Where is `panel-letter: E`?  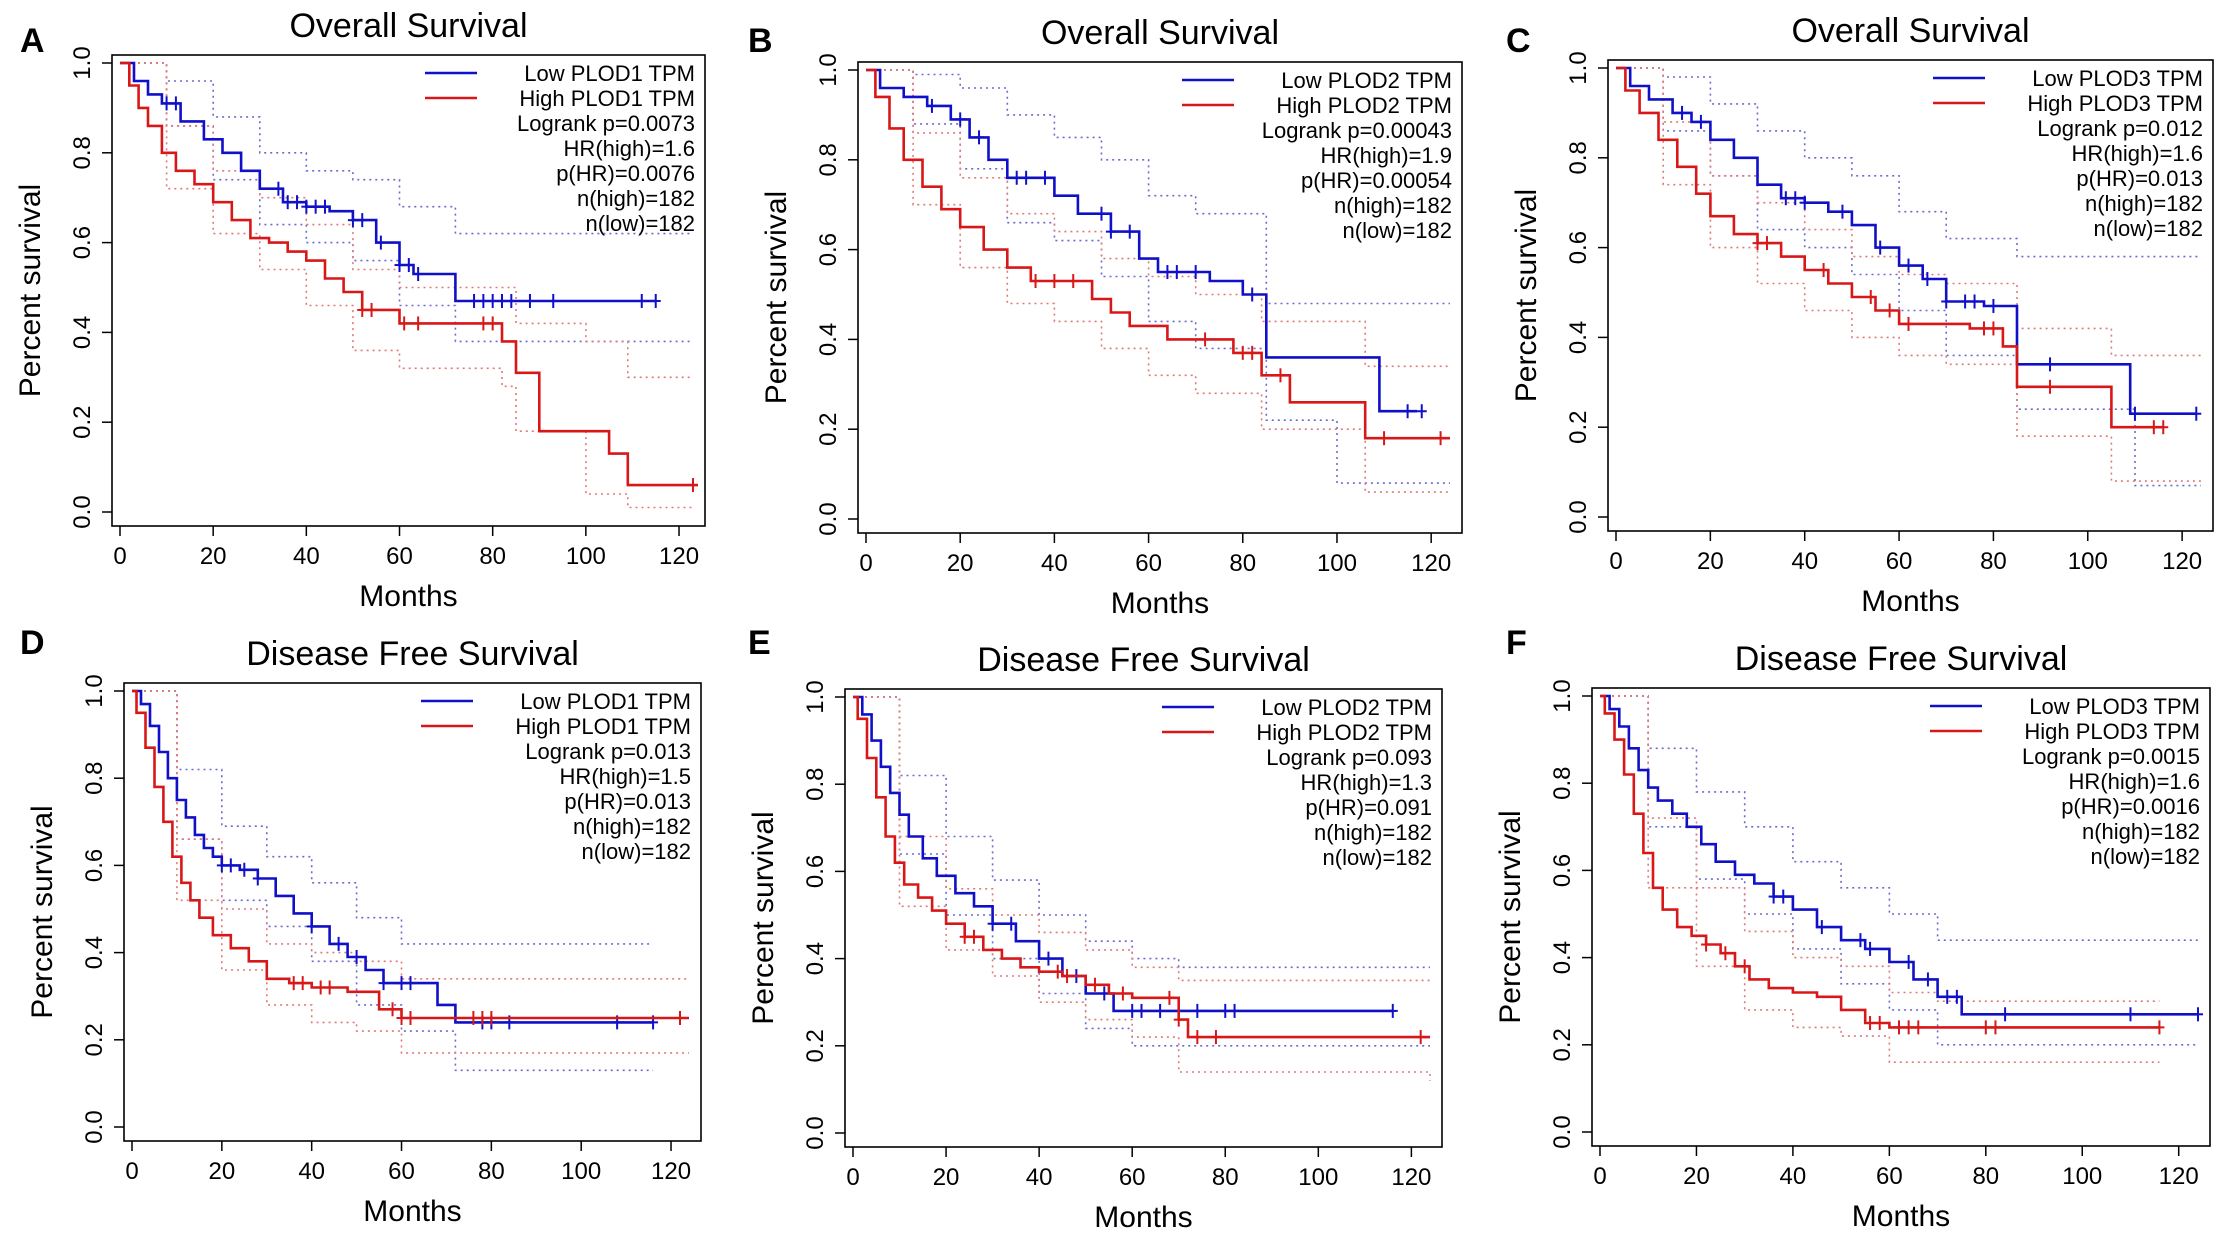 panel-letter: E is located at coordinates (759, 643).